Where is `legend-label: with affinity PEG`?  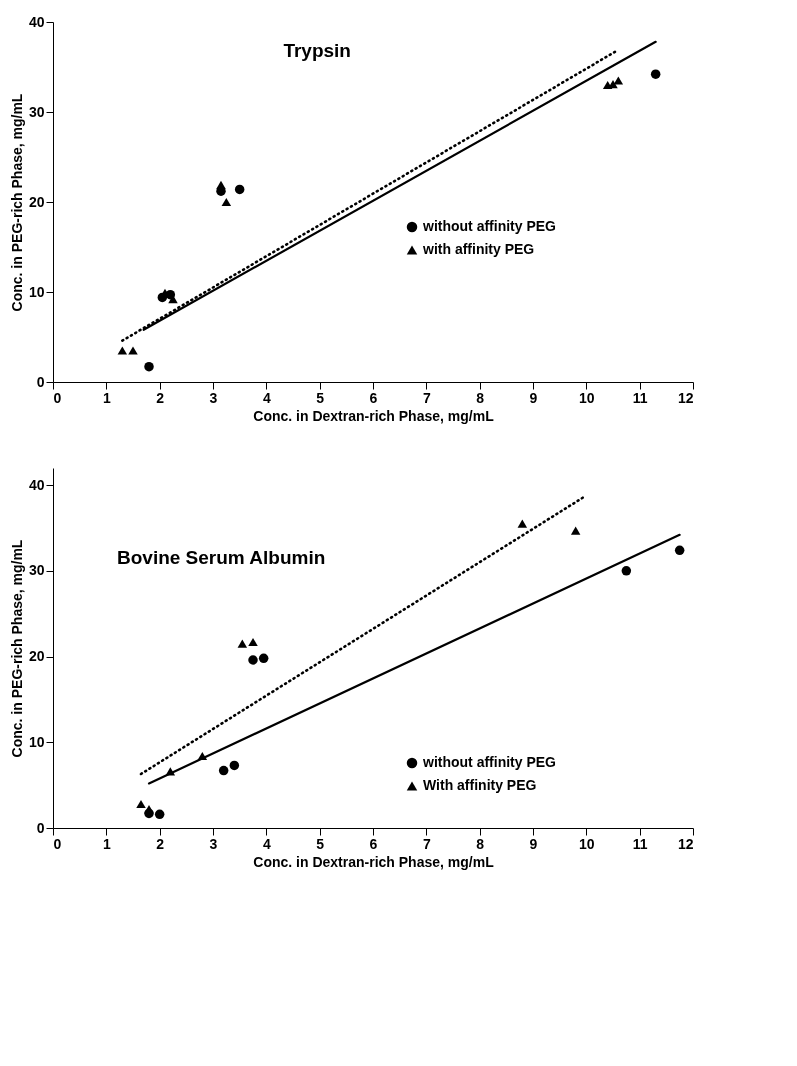
legend-label: with affinity PEG is located at coordinates (478, 249).